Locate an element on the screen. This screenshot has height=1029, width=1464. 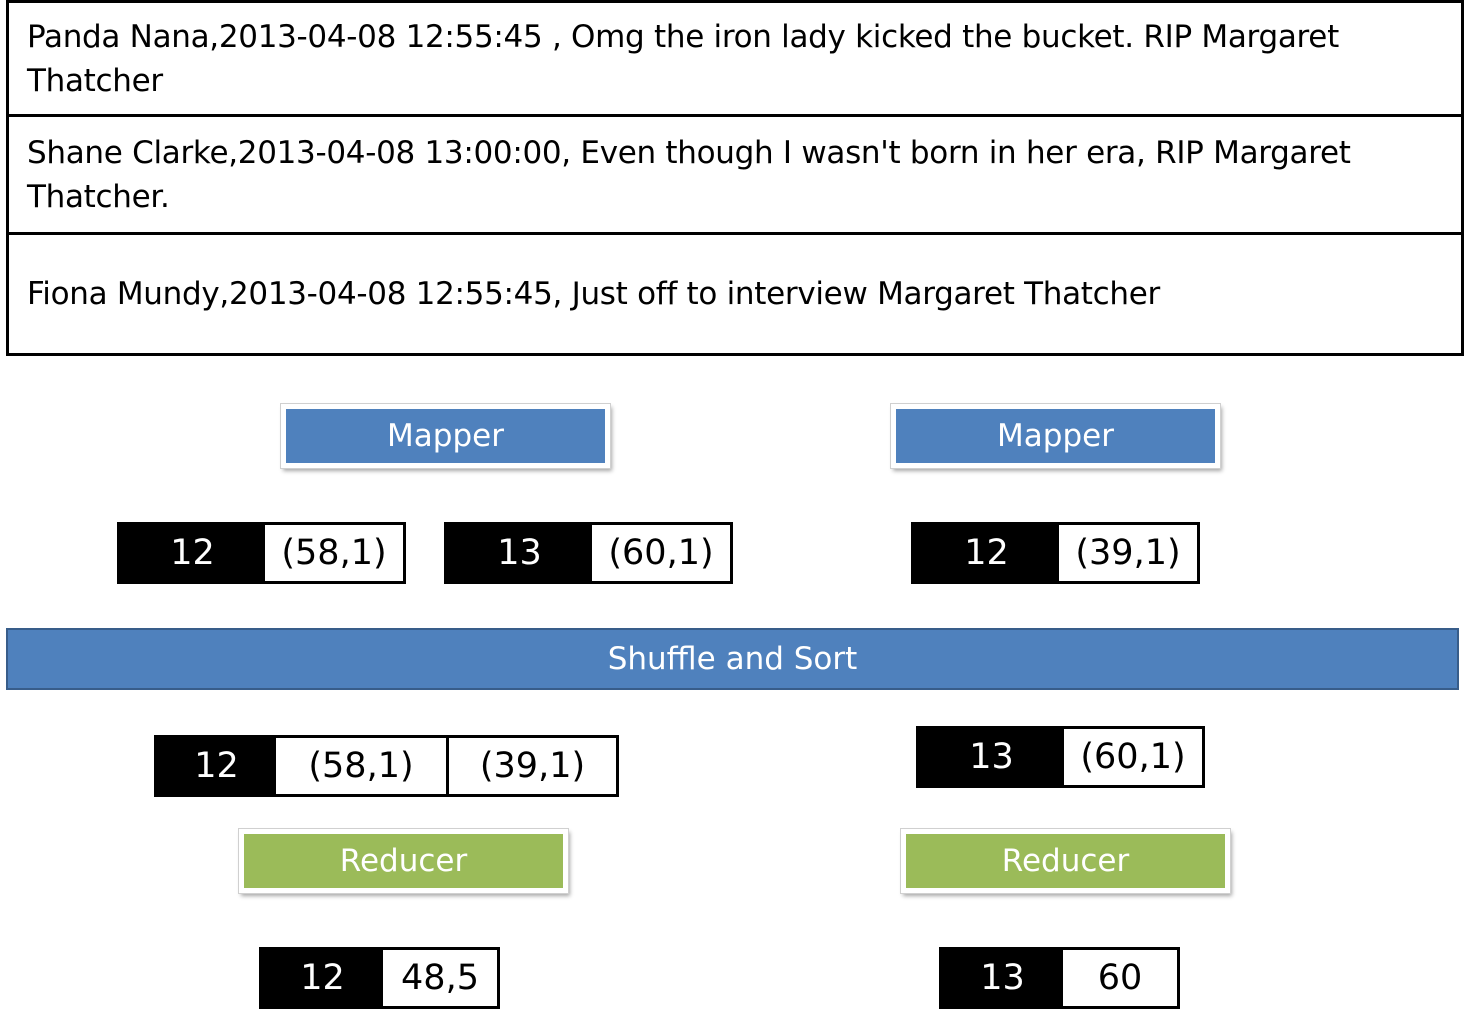
shuffle-sort-bar: Shuffle and Sort is located at coordinates (732, 659).